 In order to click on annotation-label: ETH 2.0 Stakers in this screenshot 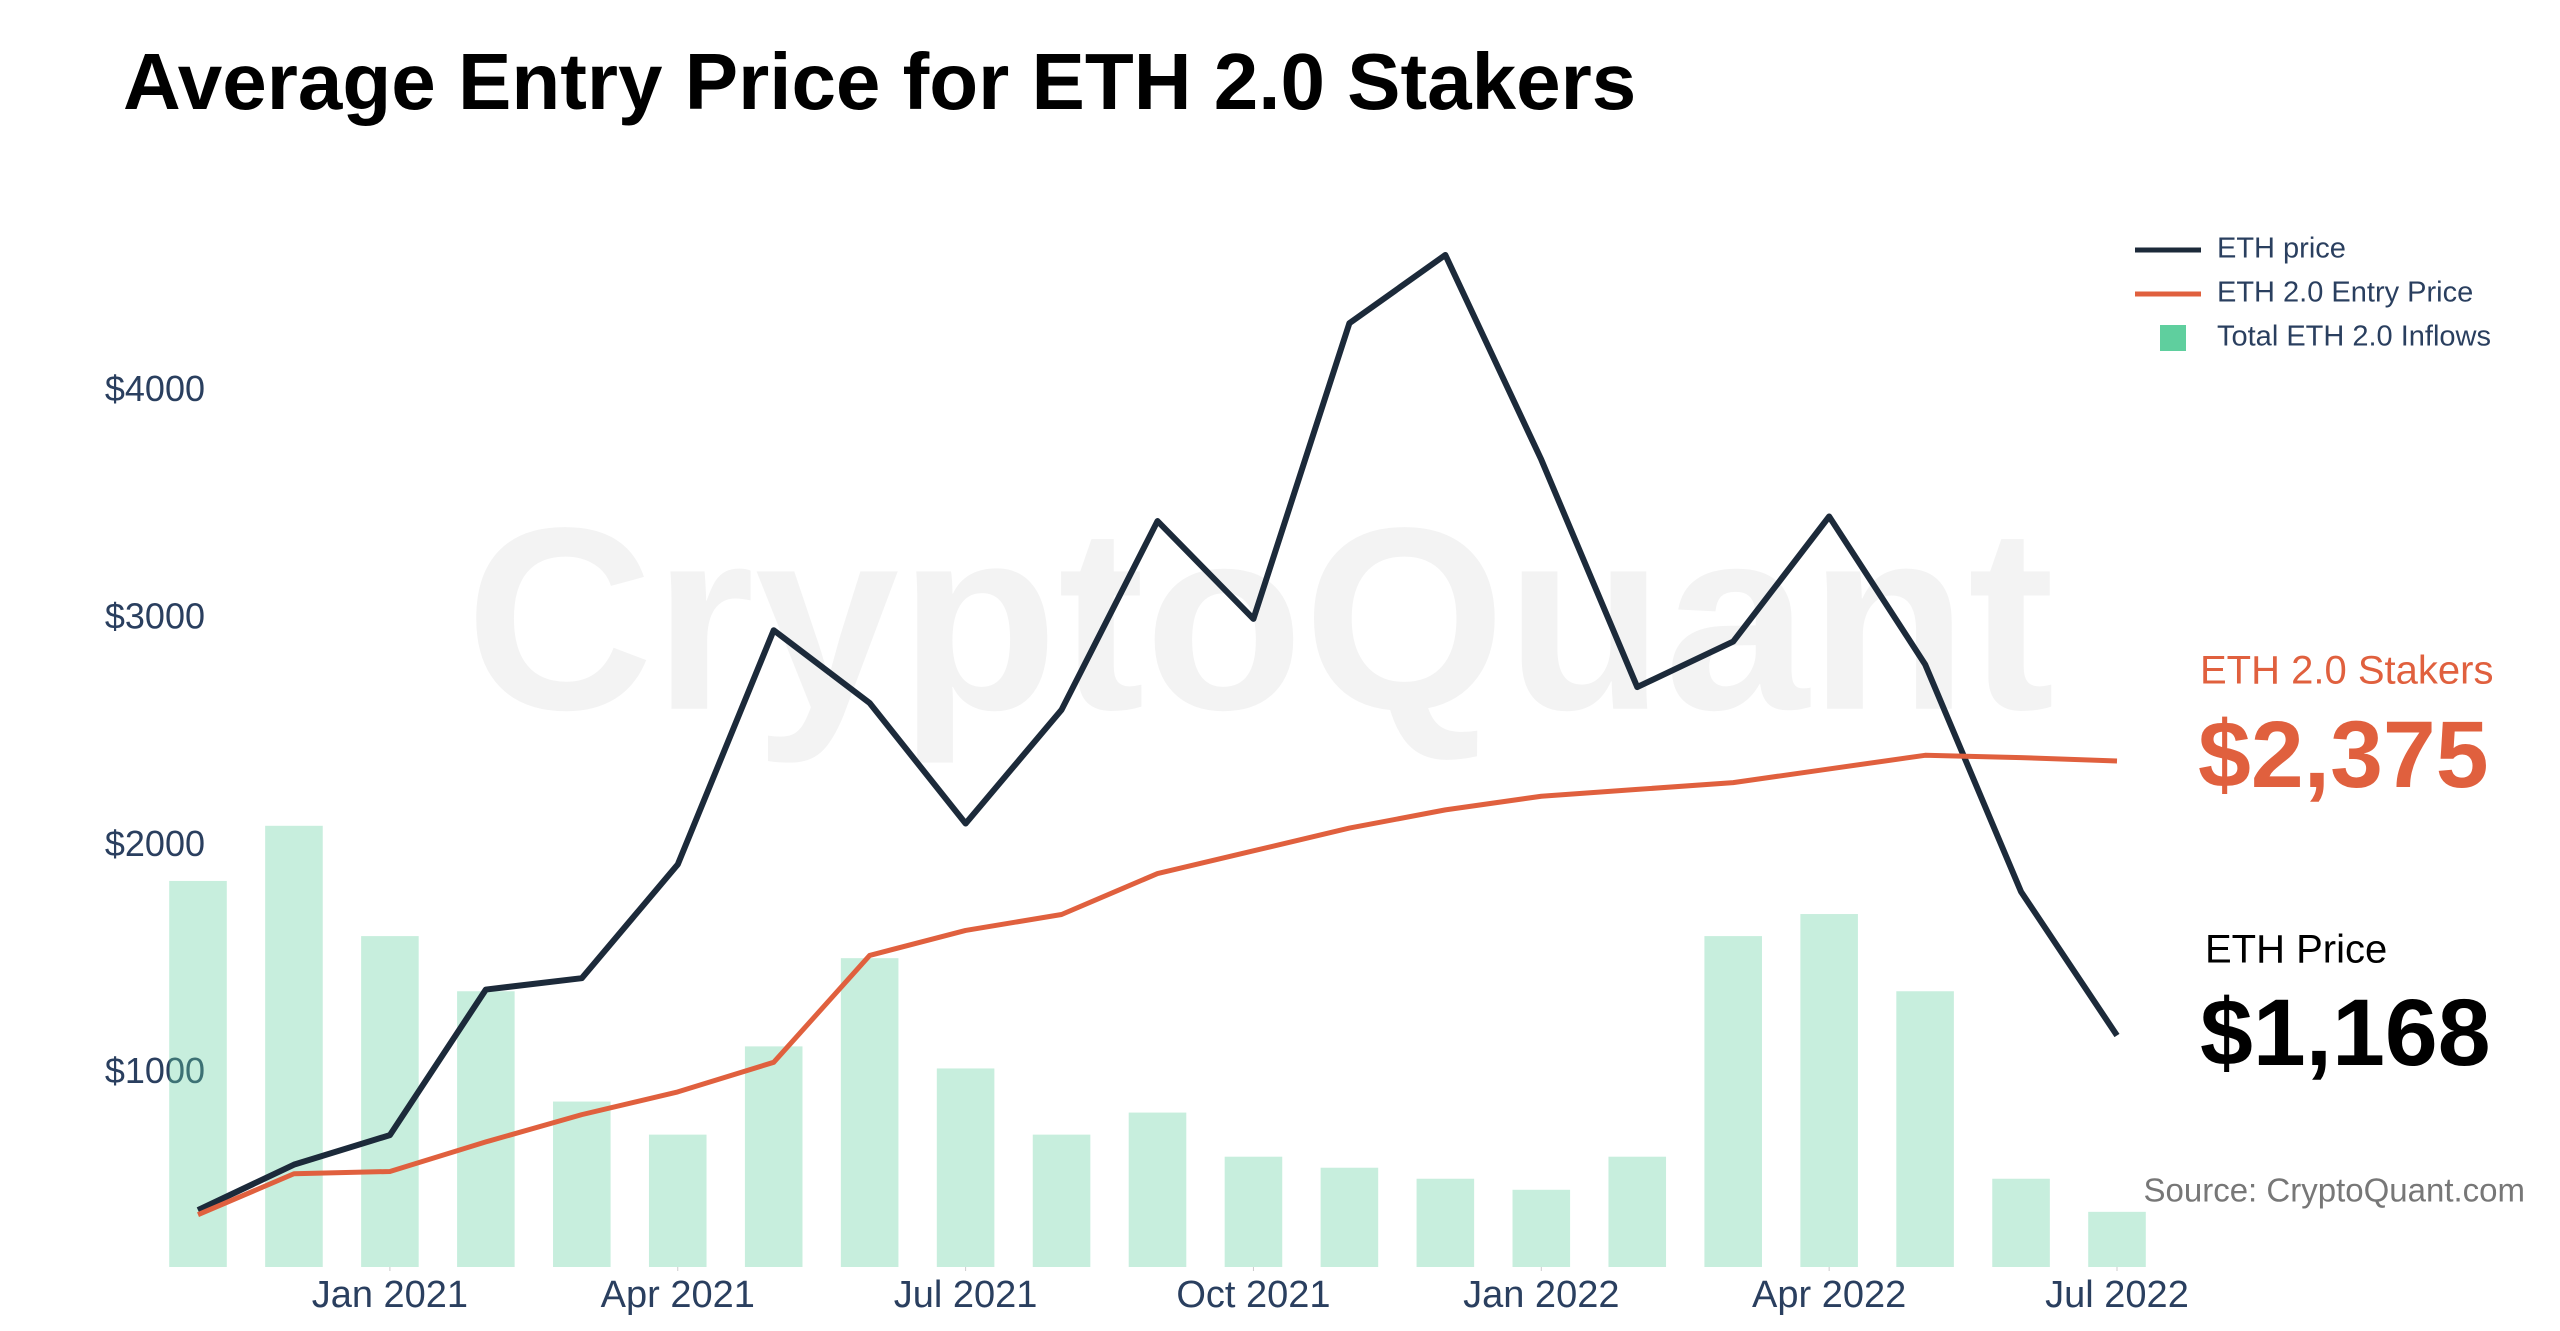, I will do `click(2346, 671)`.